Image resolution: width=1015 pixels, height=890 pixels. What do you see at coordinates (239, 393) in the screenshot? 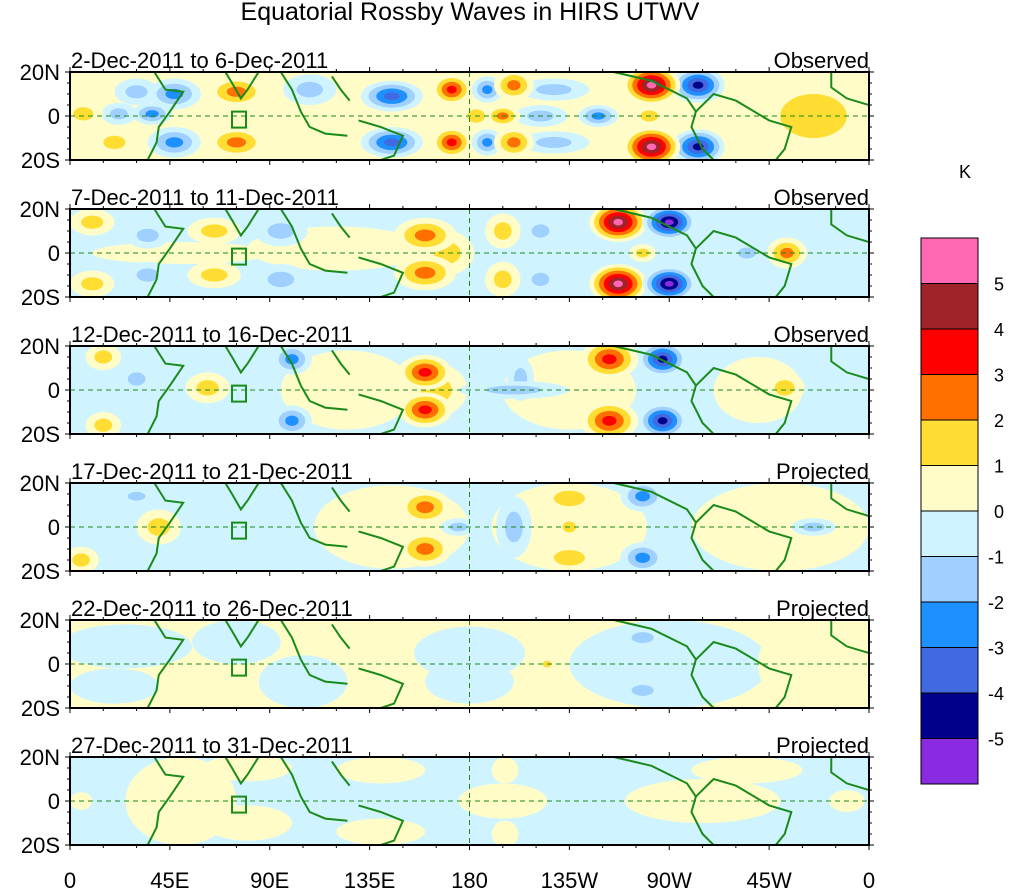
I see `region-box` at bounding box center [239, 393].